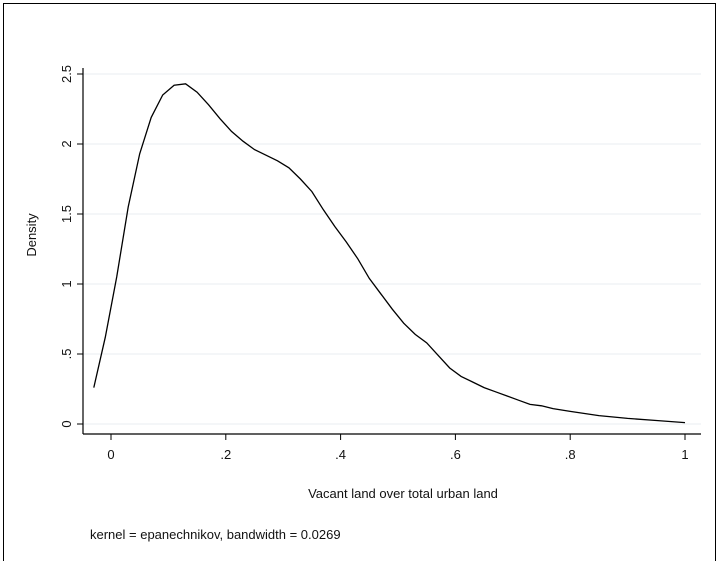 Image resolution: width=719 pixels, height=561 pixels. Describe the element at coordinates (71, 246) in the screenshot. I see `y-axis-ticks: 0 .5 1 1.5 2 2.5` at that location.